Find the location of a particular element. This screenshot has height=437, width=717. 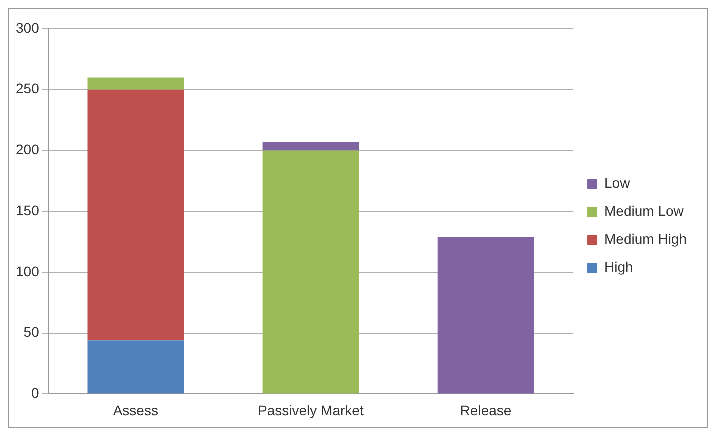

x-tick-label: Release is located at coordinates (486, 410).